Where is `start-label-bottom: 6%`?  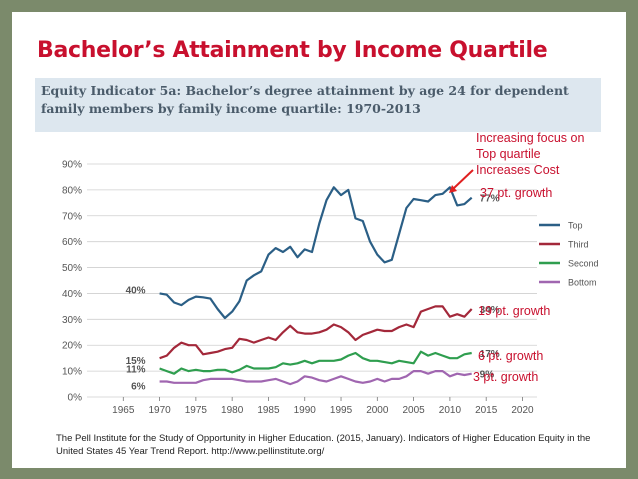 start-label-bottom: 6% is located at coordinates (138, 386).